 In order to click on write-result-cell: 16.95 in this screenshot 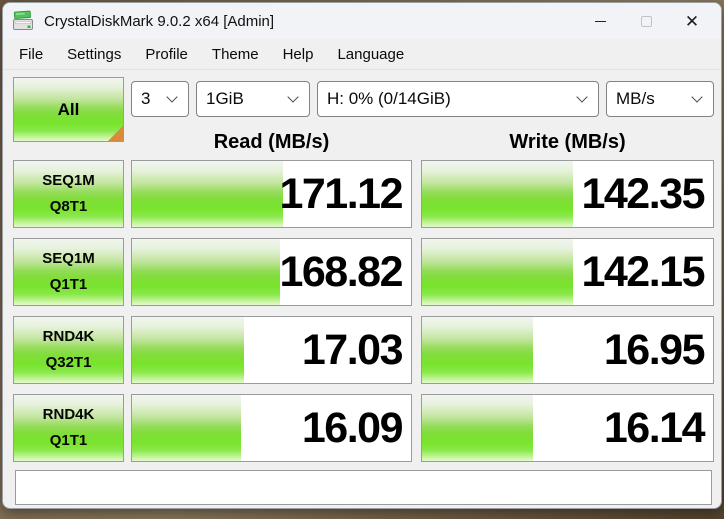, I will do `click(567, 350)`.